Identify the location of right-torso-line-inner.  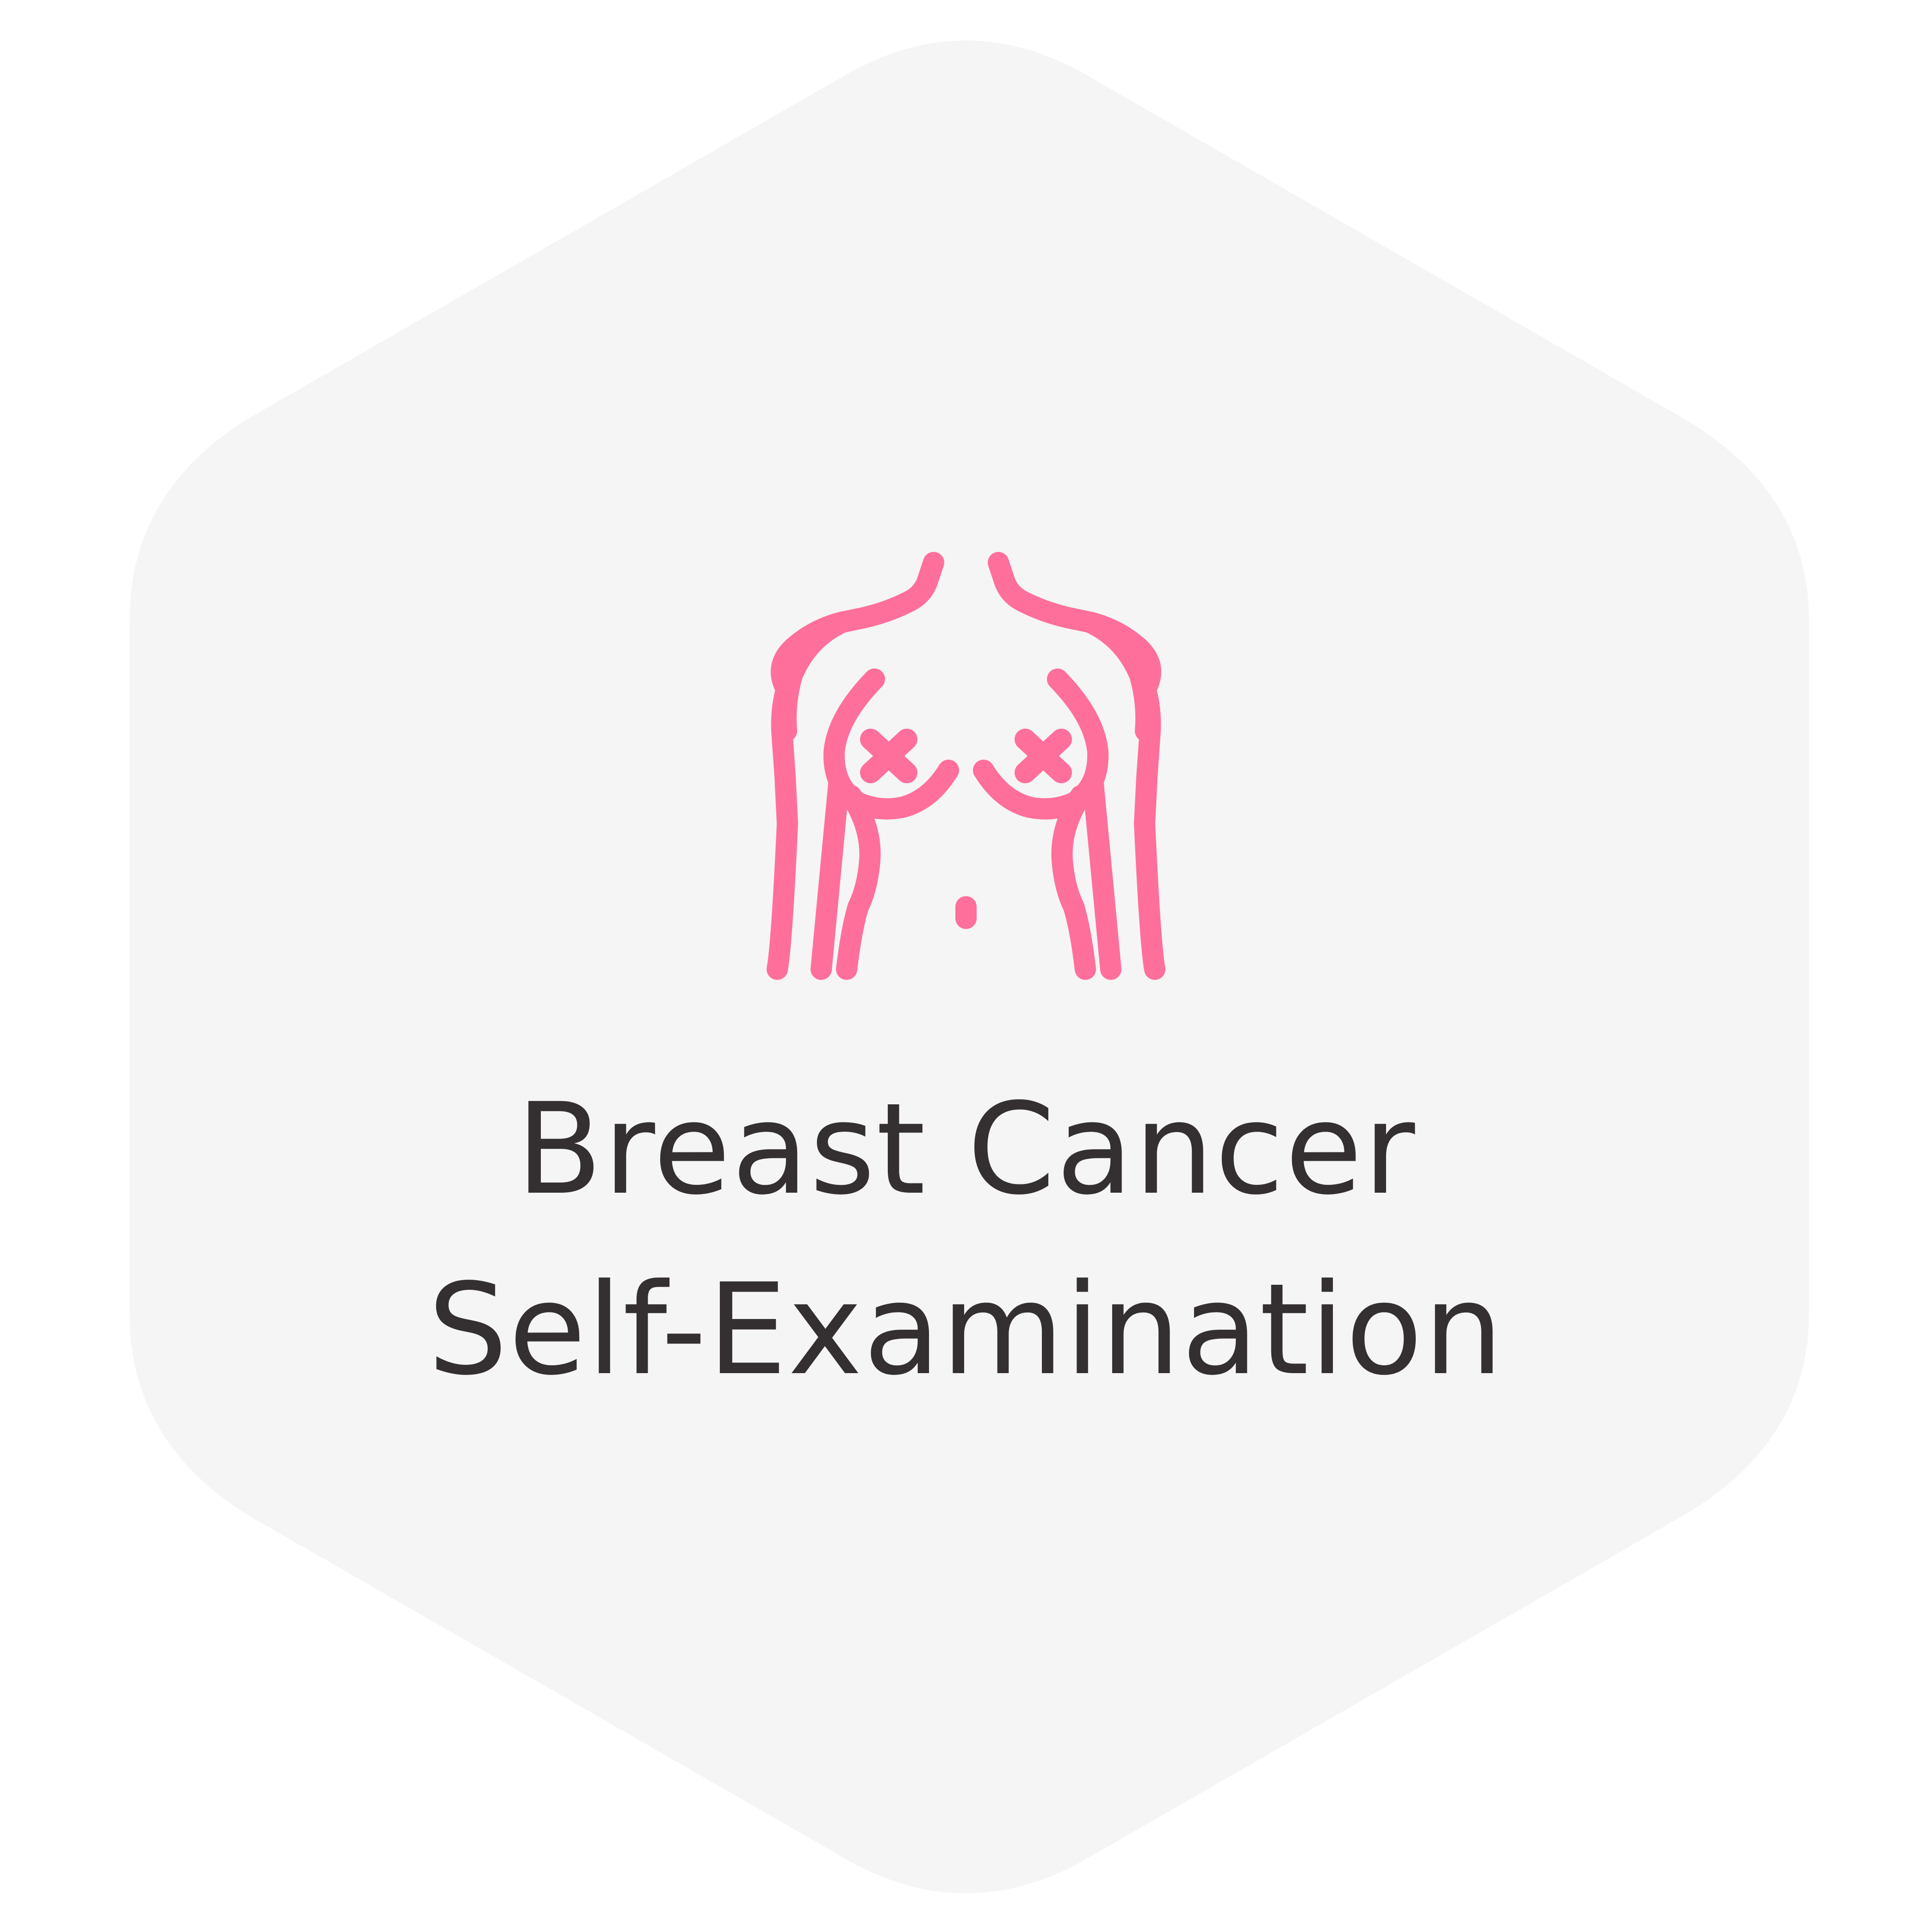
(1073, 882).